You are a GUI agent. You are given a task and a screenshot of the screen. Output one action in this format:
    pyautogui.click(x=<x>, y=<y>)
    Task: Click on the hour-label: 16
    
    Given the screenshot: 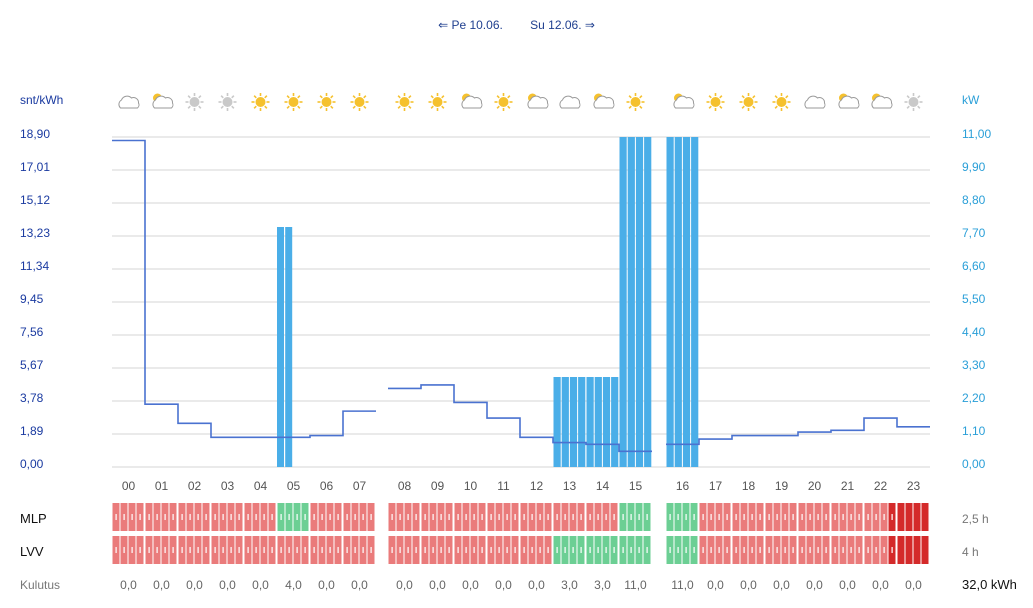 What is the action you would take?
    pyautogui.click(x=683, y=486)
    